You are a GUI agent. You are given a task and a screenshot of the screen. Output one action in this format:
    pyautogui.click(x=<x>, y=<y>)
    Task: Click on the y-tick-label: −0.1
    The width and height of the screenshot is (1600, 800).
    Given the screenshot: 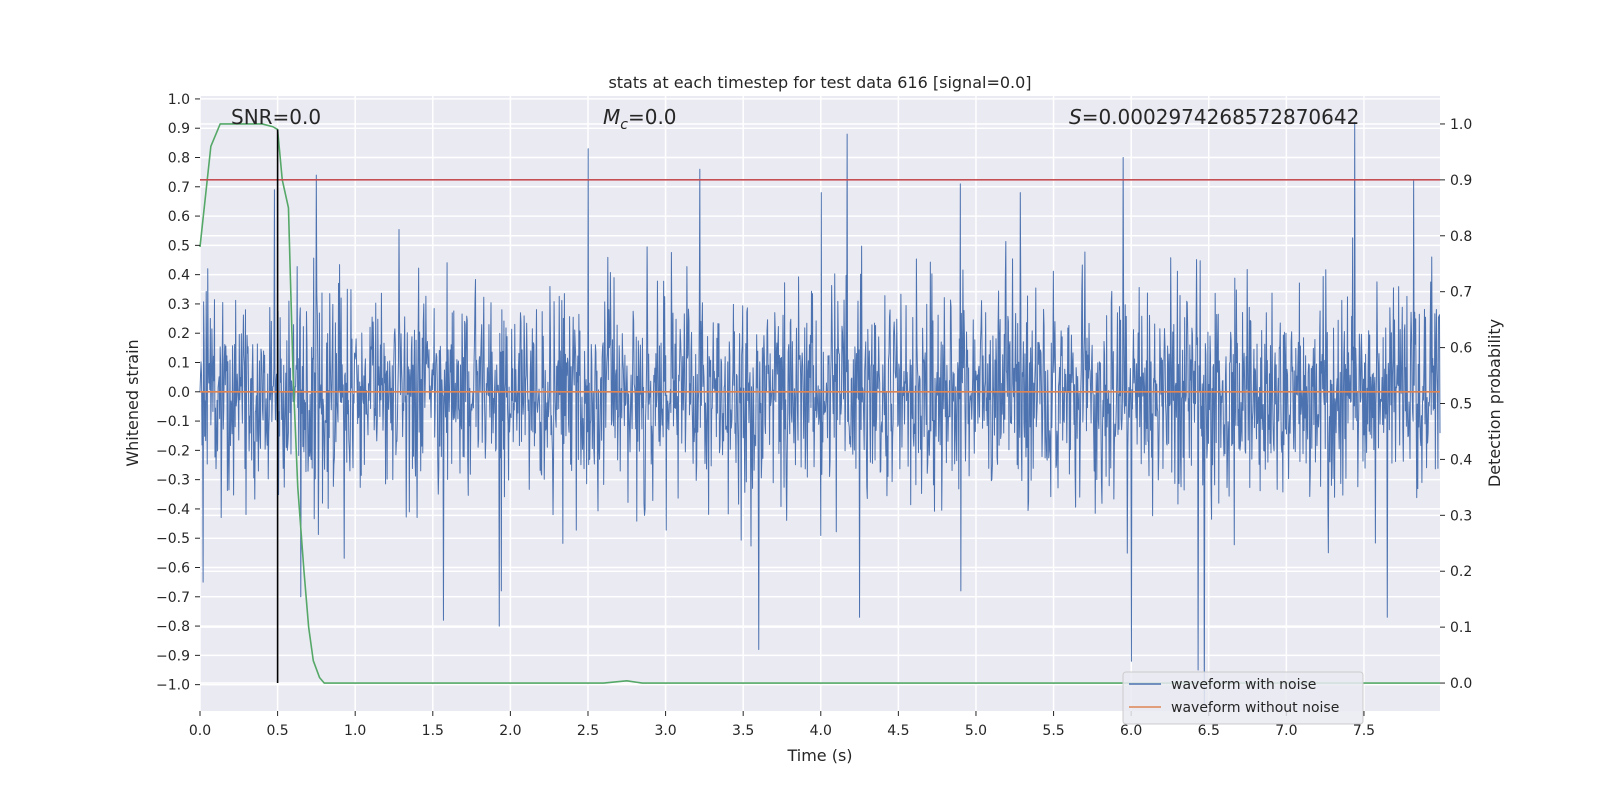 What is the action you would take?
    pyautogui.click(x=173, y=422)
    